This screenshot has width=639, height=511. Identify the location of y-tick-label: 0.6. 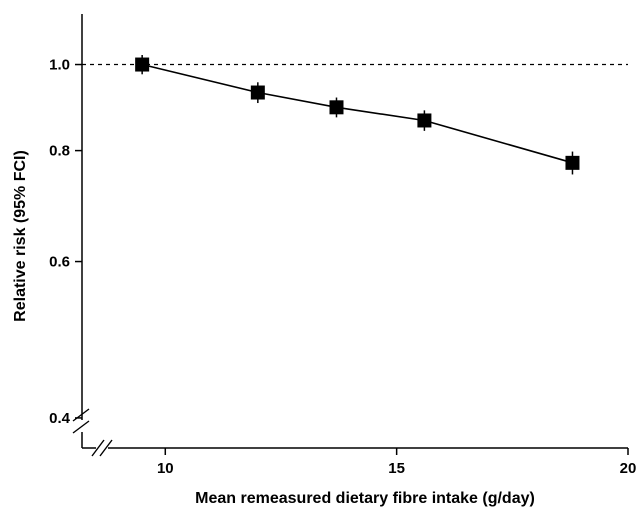
(59, 262).